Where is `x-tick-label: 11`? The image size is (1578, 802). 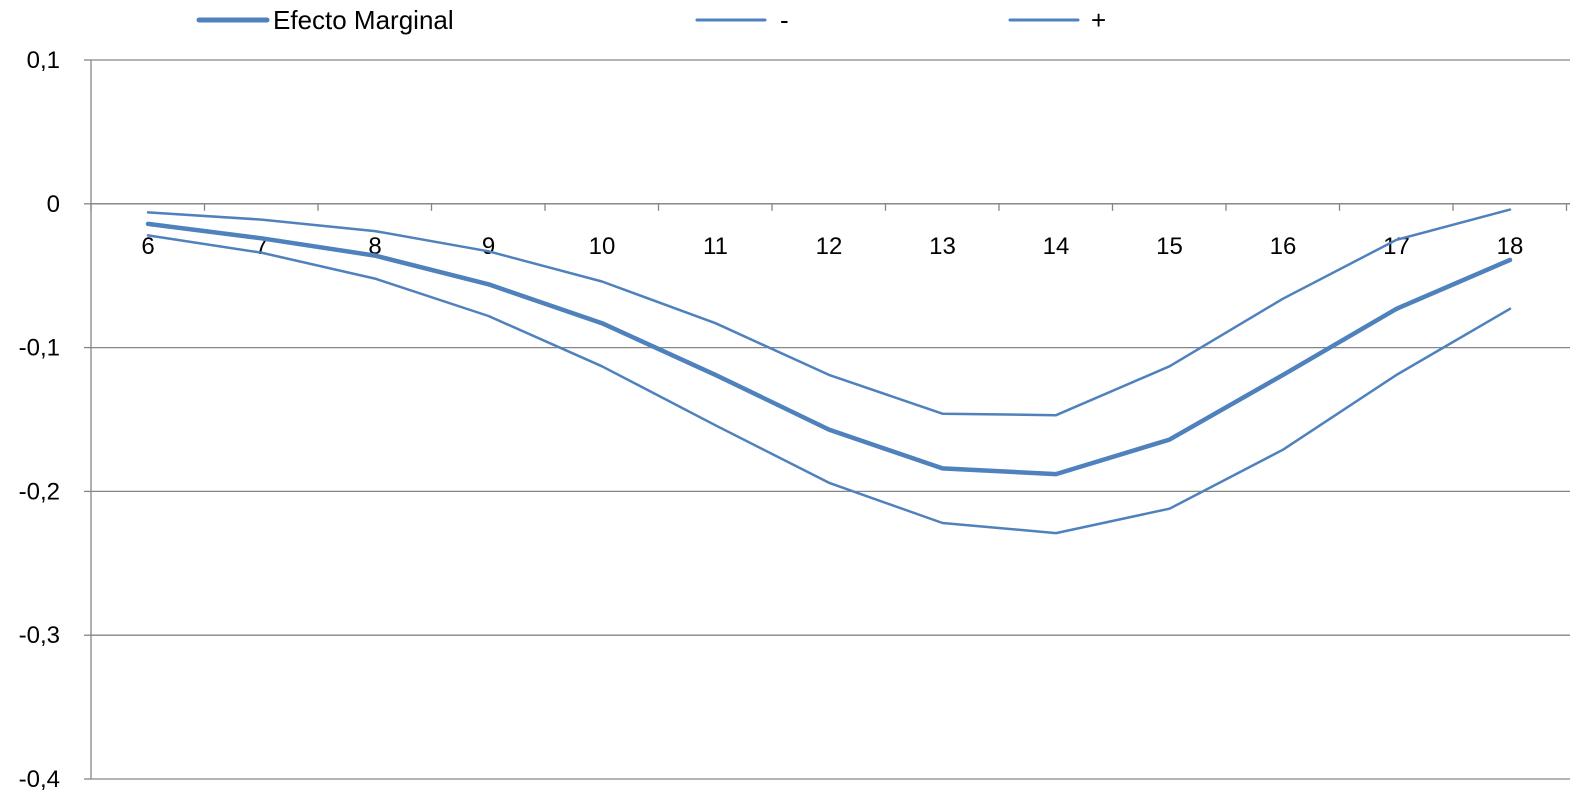 x-tick-label: 11 is located at coordinates (715, 246).